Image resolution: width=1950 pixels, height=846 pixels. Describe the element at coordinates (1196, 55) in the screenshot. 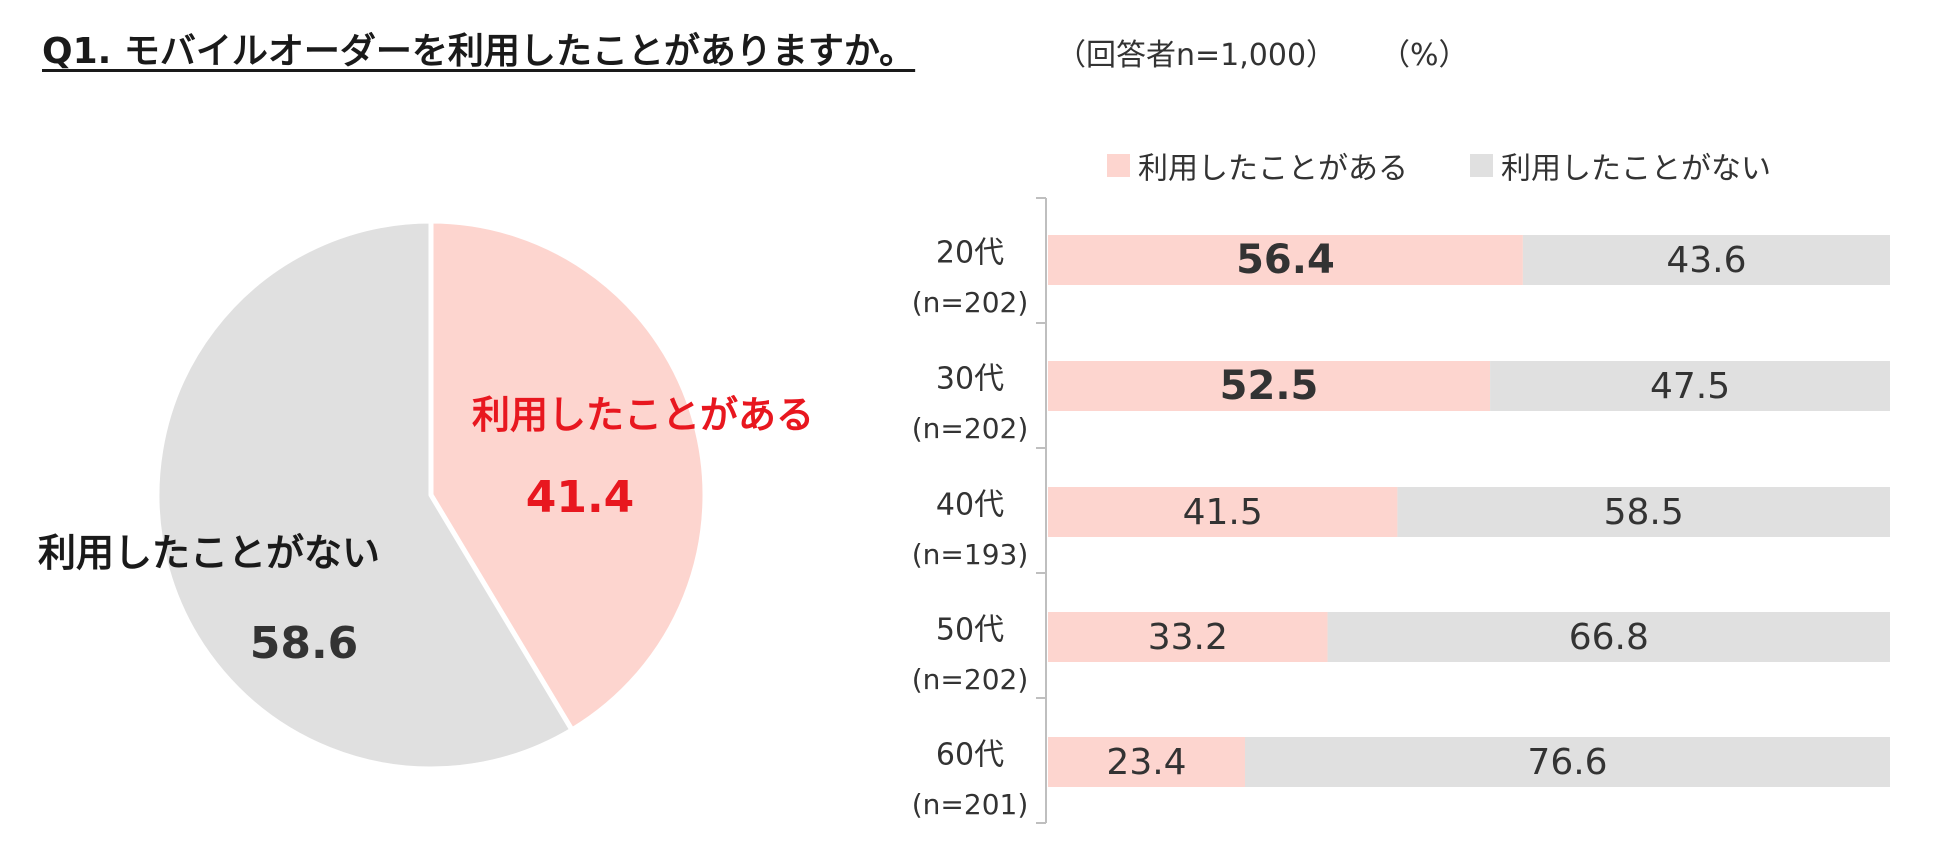

I see `respondents-note: （回答者n=1,000）` at that location.